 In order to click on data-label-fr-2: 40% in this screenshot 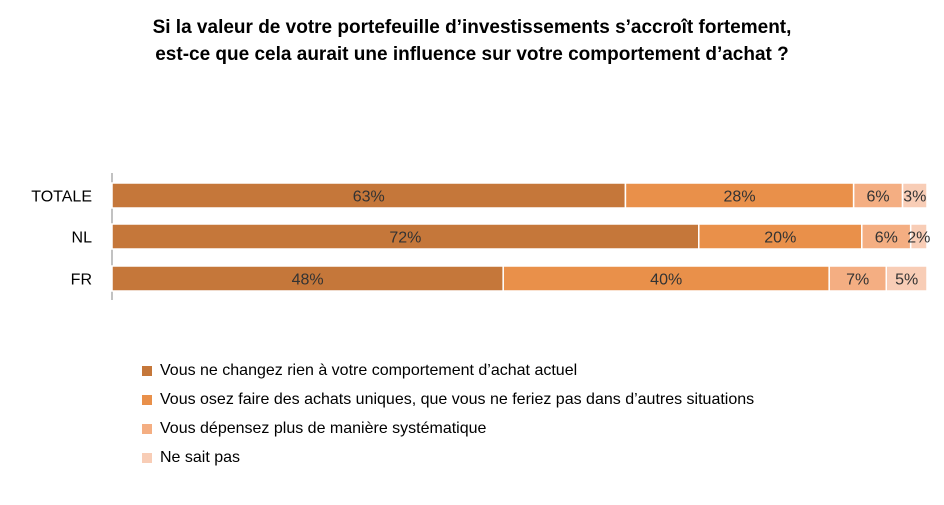, I will do `click(666, 280)`.